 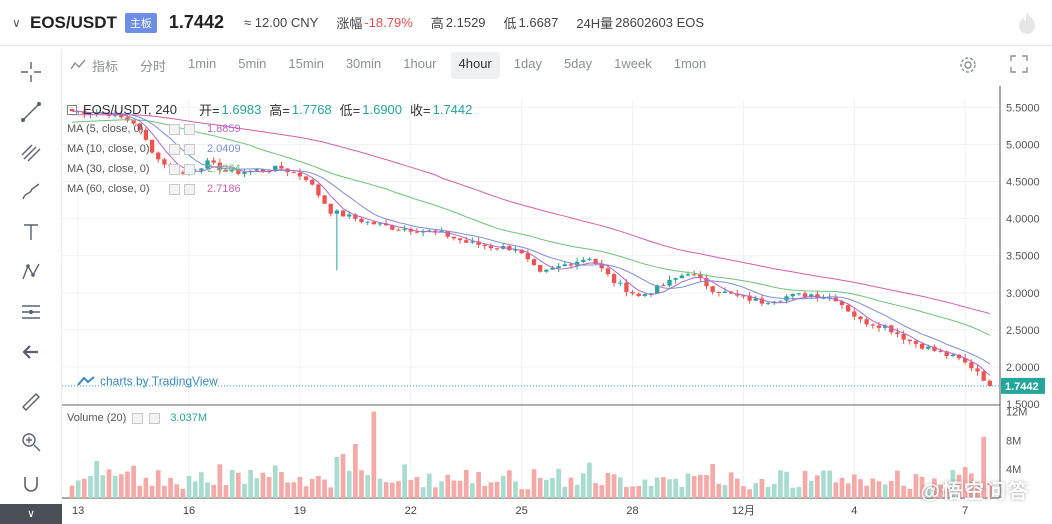 I want to click on interval-tab: 分时, so click(x=153, y=66).